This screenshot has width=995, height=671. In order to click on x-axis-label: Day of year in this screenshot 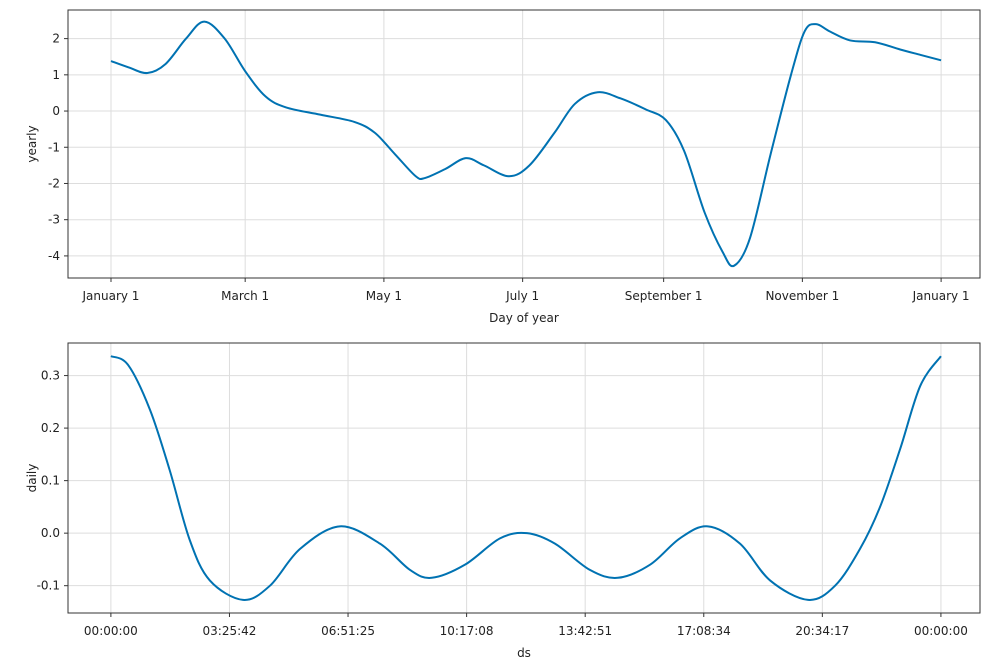, I will do `click(524, 318)`.